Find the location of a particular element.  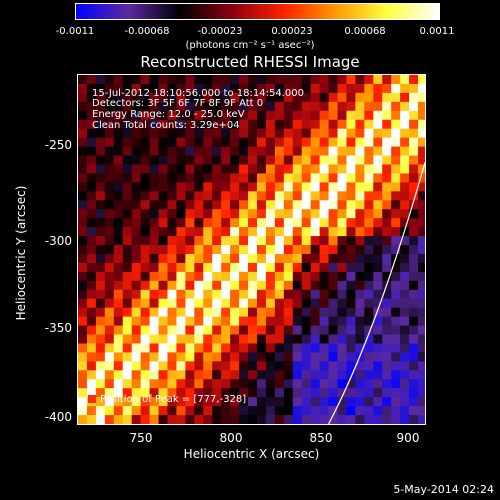

peak-marker is located at coordinates (92, 399).